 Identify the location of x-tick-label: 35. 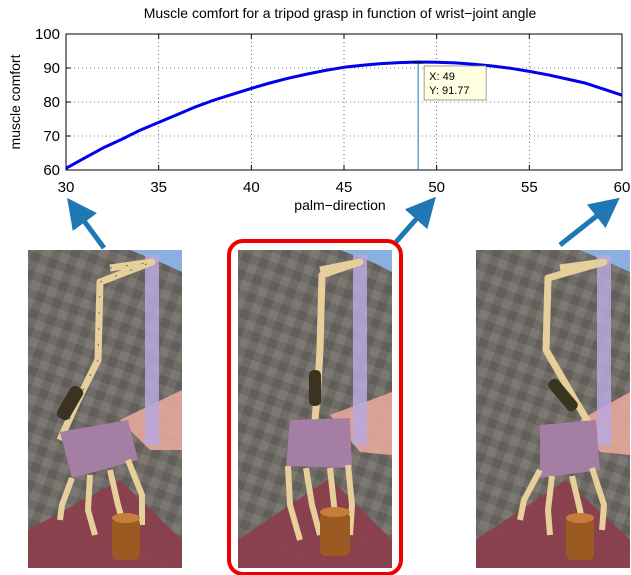
(158, 187).